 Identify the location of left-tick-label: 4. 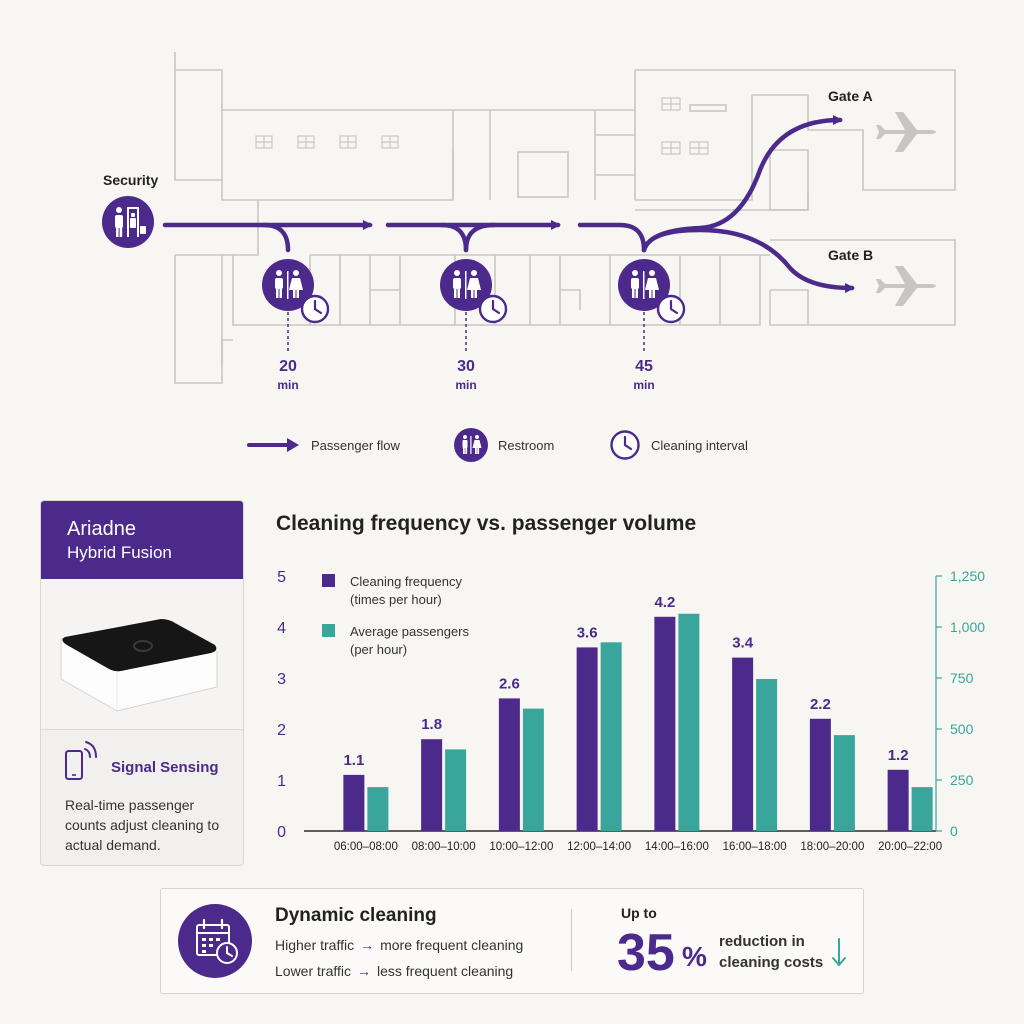
(281, 628).